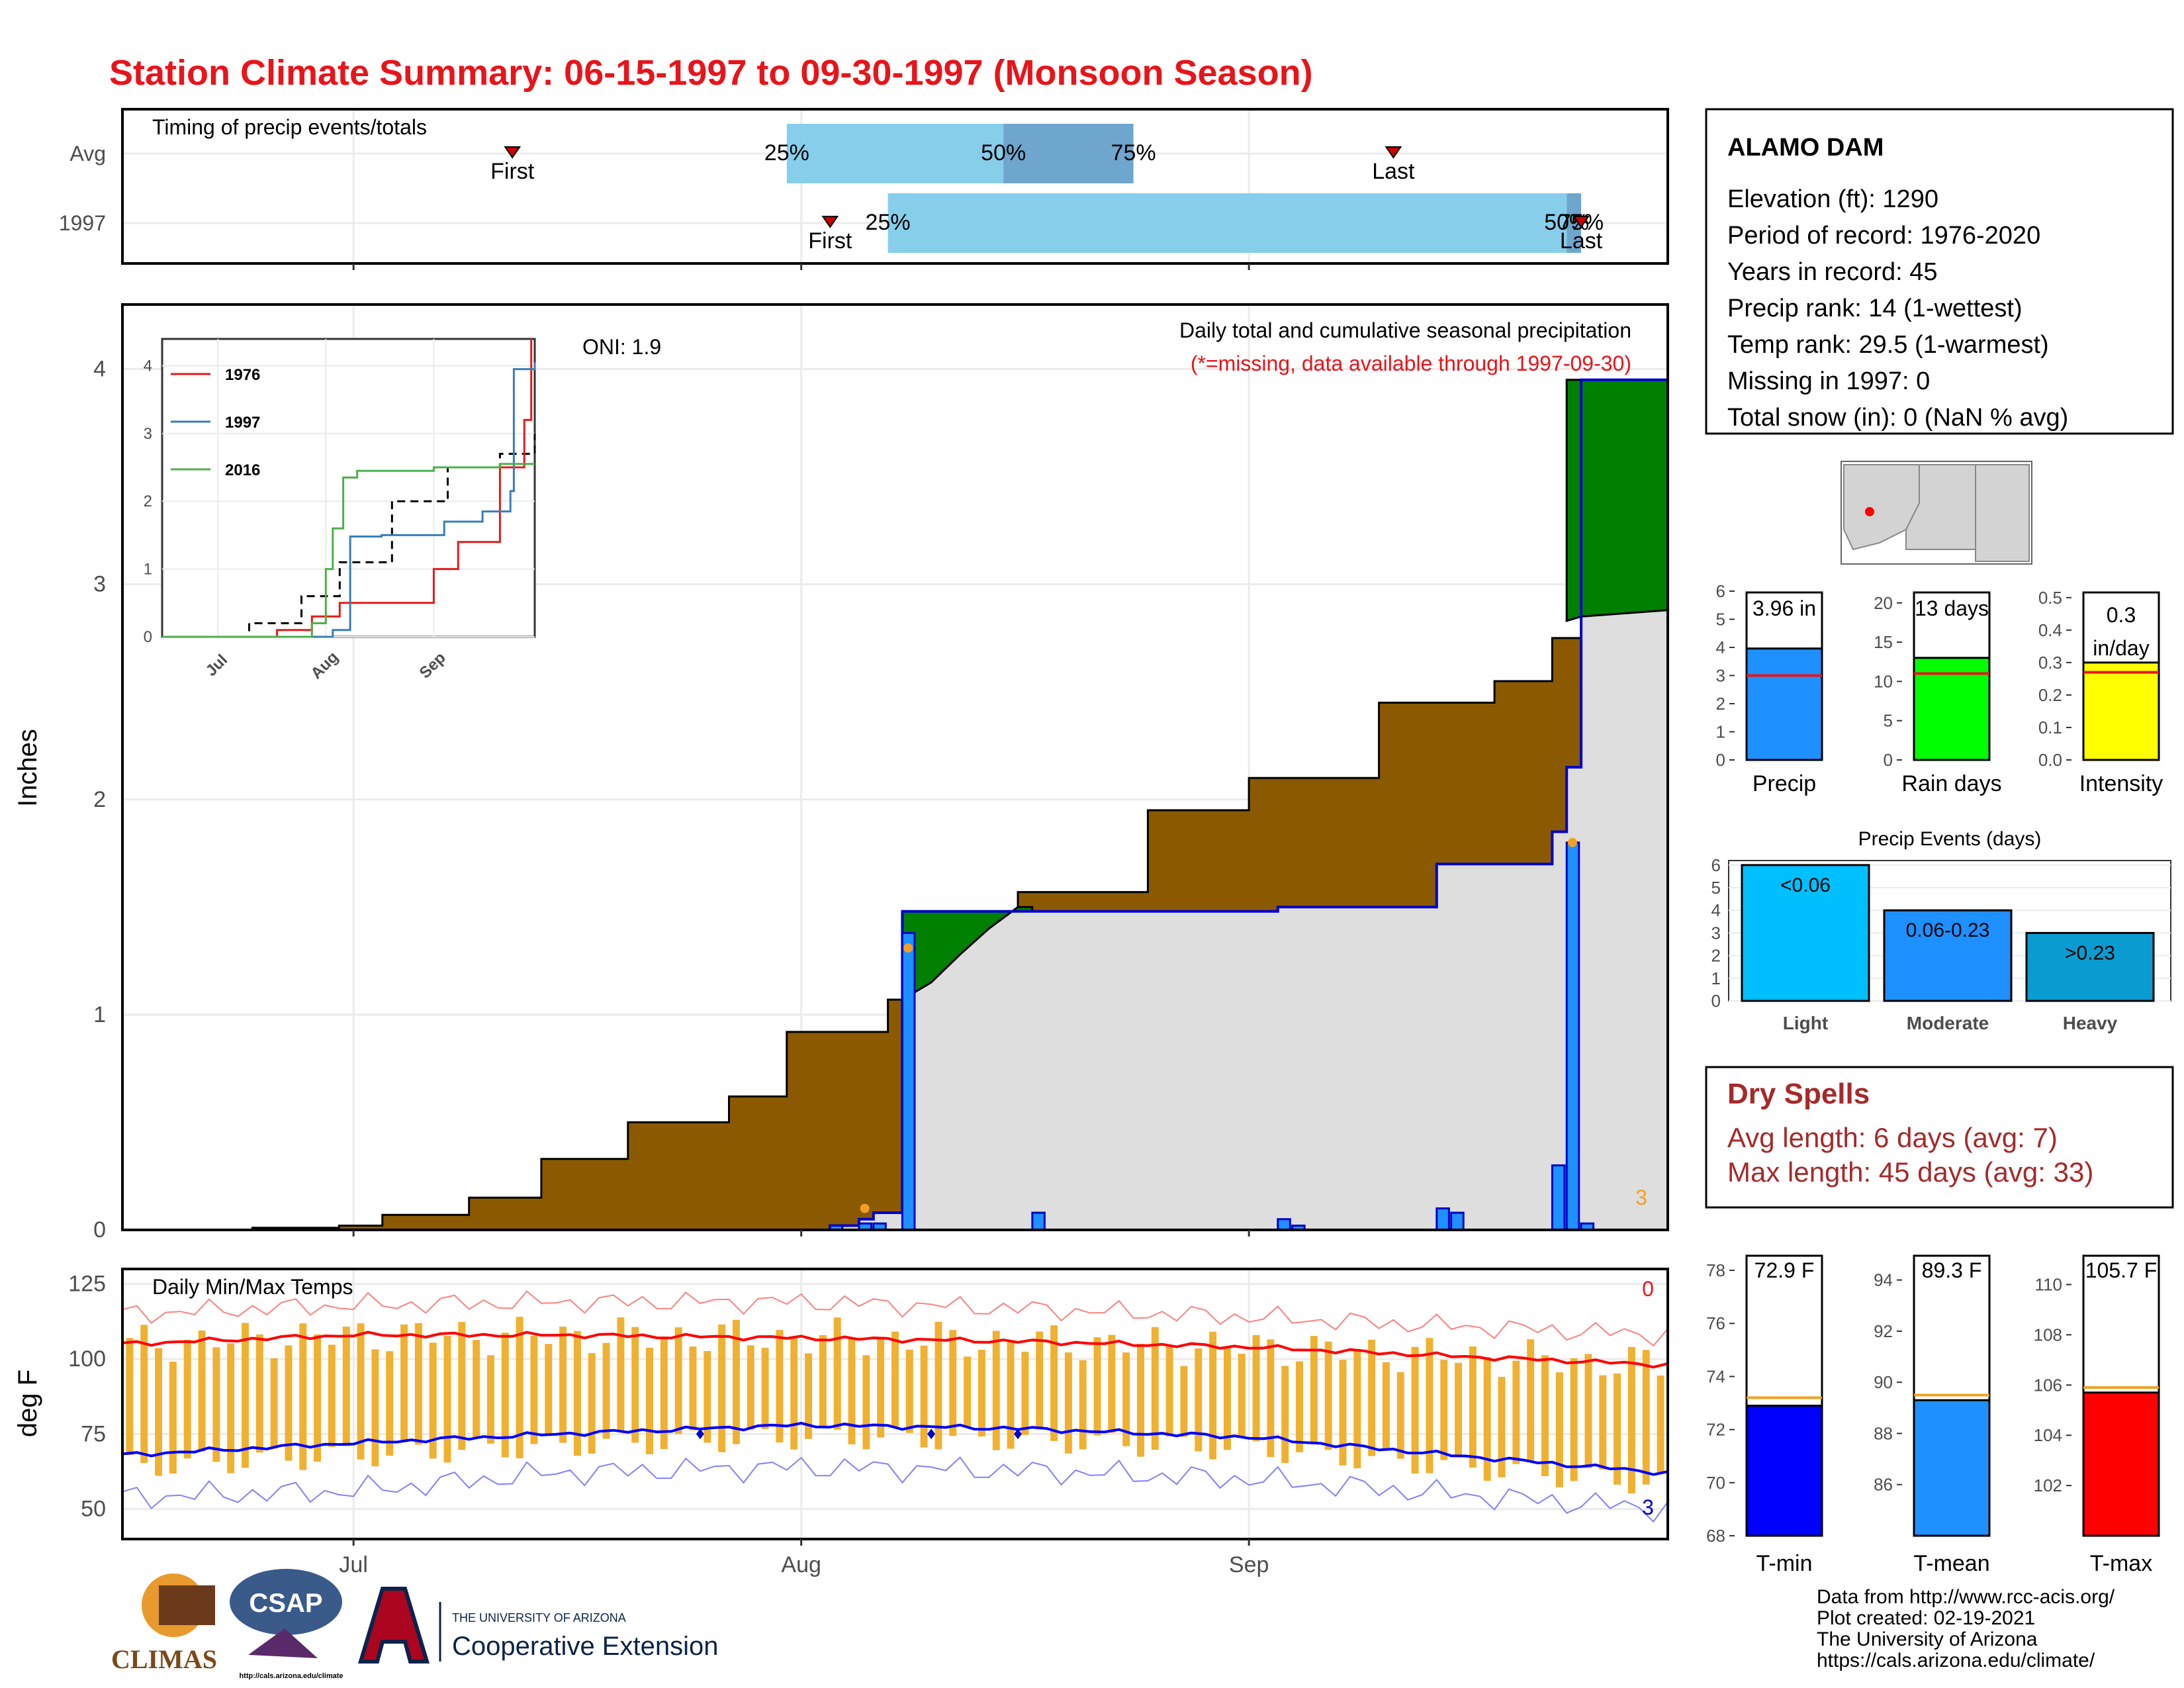  What do you see at coordinates (1581, 241) in the screenshot?
I see `1997-last-label: Last` at bounding box center [1581, 241].